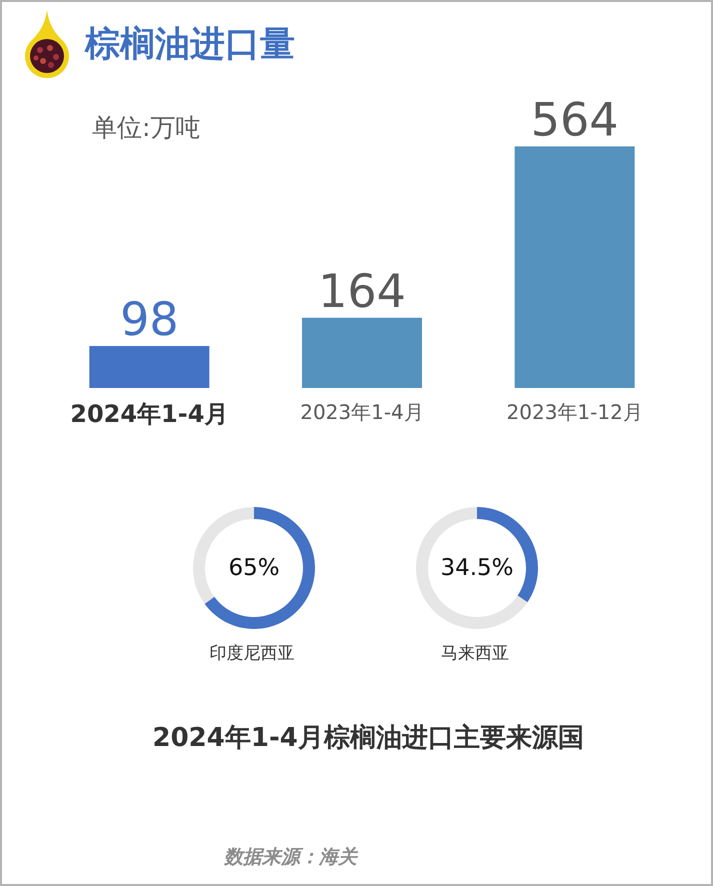  What do you see at coordinates (368, 738) in the screenshot?
I see `text: 2024年1-4月棕榈油进口主要来源国` at bounding box center [368, 738].